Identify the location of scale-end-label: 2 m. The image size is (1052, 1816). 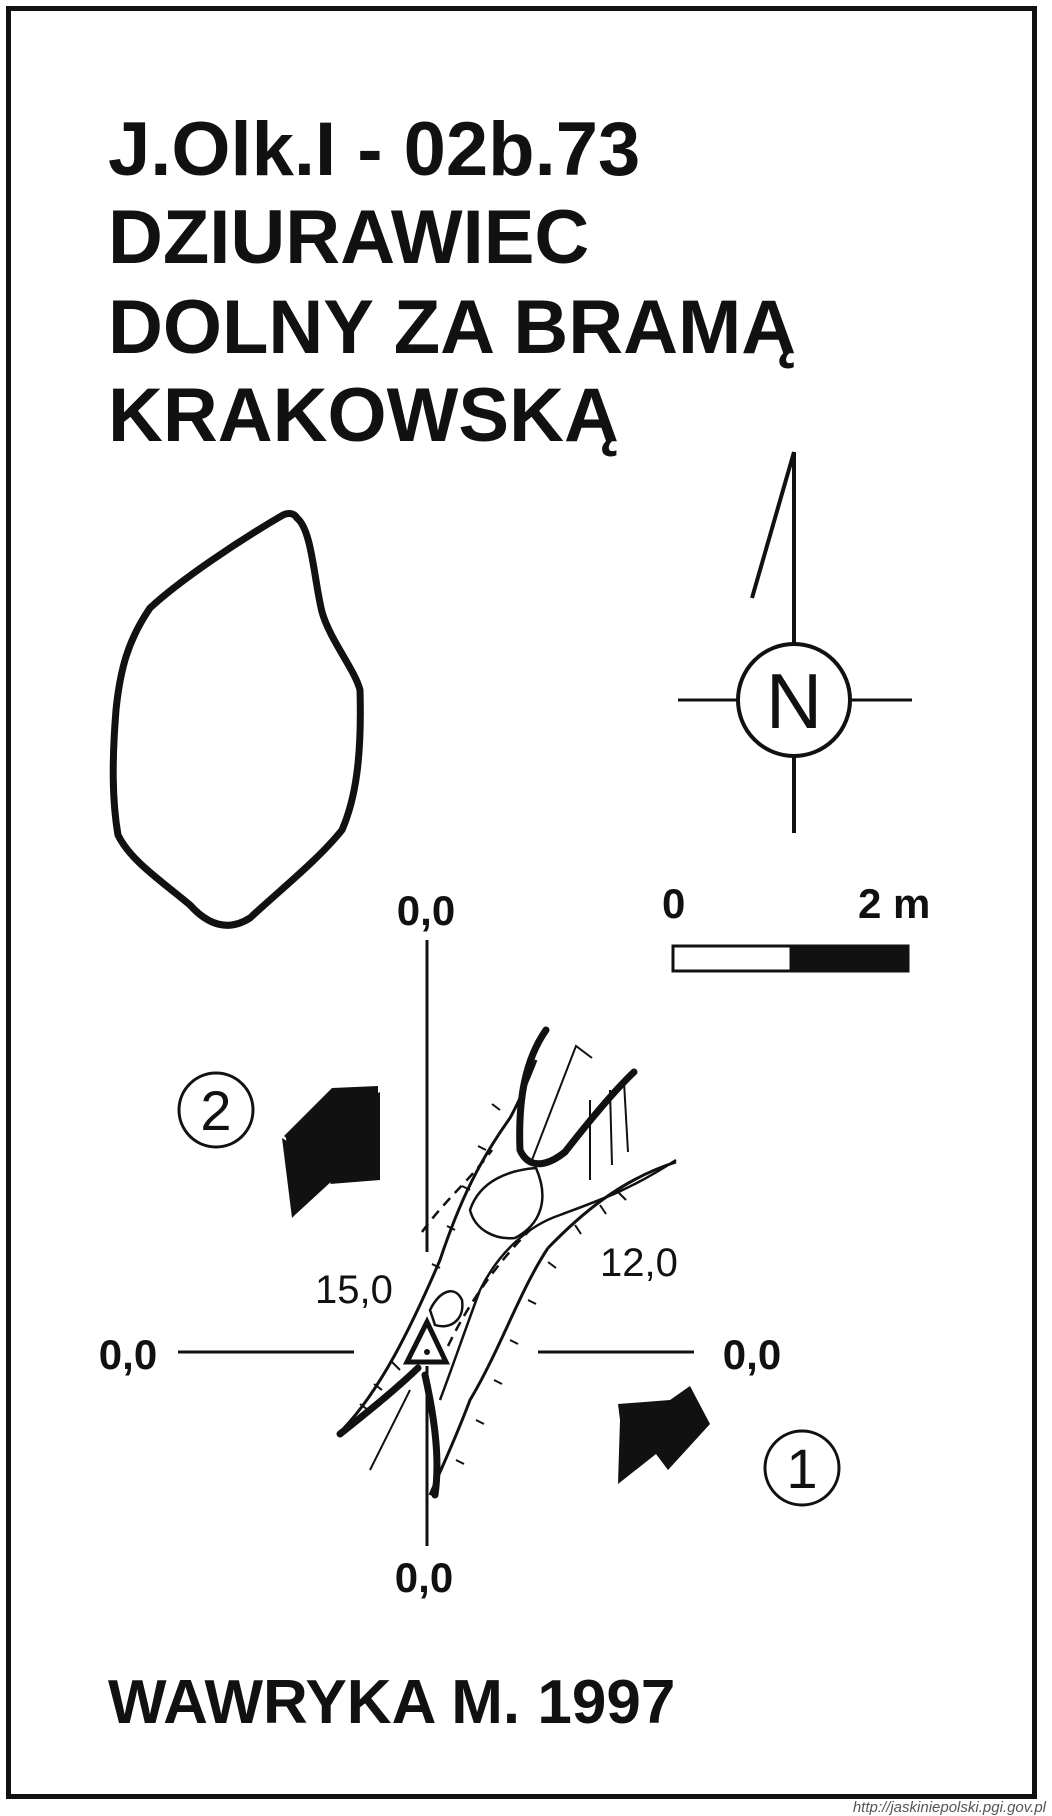
(894, 903).